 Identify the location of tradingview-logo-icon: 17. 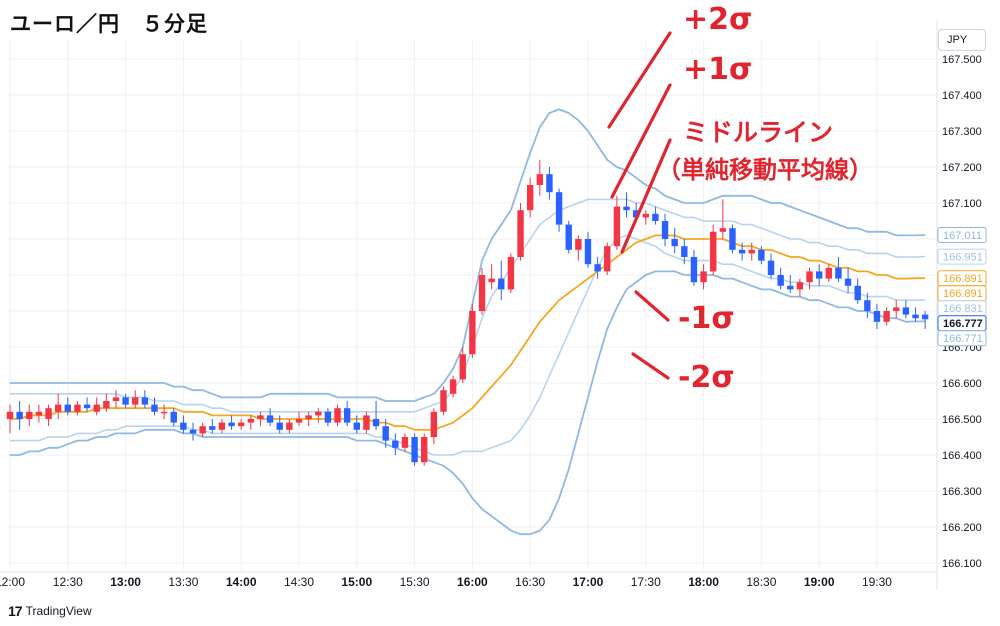
(15, 611).